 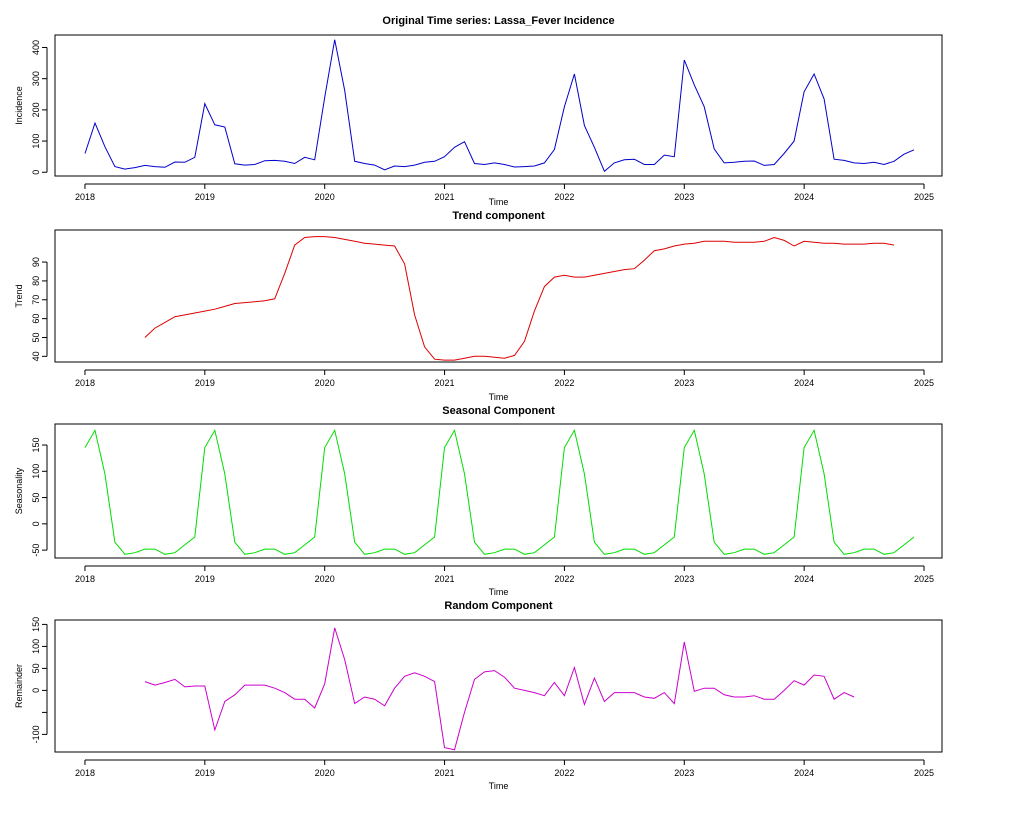 What do you see at coordinates (36, 281) in the screenshot?
I see `y-tick-label: 80` at bounding box center [36, 281].